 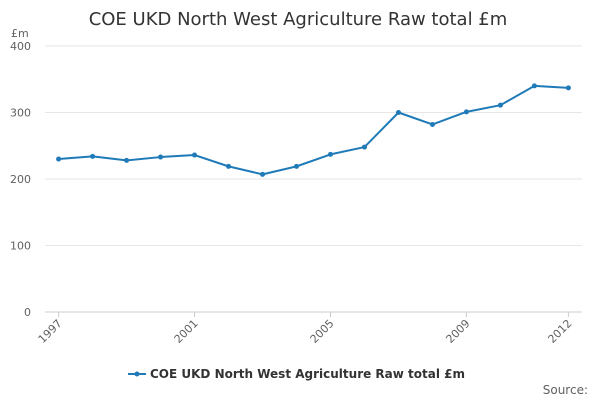 What do you see at coordinates (229, 166) in the screenshot?
I see `data-point-2002` at bounding box center [229, 166].